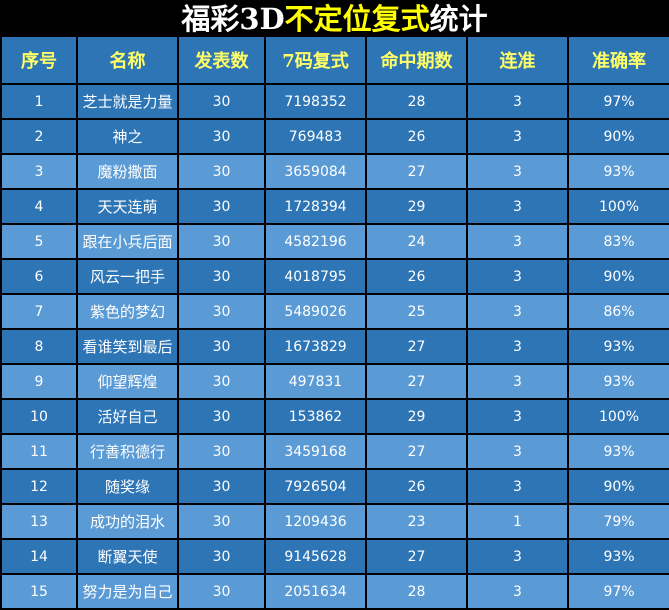 The height and width of the screenshot is (610, 669). Describe the element at coordinates (127, 591) in the screenshot. I see `table-cell: 努力是为自己` at that location.